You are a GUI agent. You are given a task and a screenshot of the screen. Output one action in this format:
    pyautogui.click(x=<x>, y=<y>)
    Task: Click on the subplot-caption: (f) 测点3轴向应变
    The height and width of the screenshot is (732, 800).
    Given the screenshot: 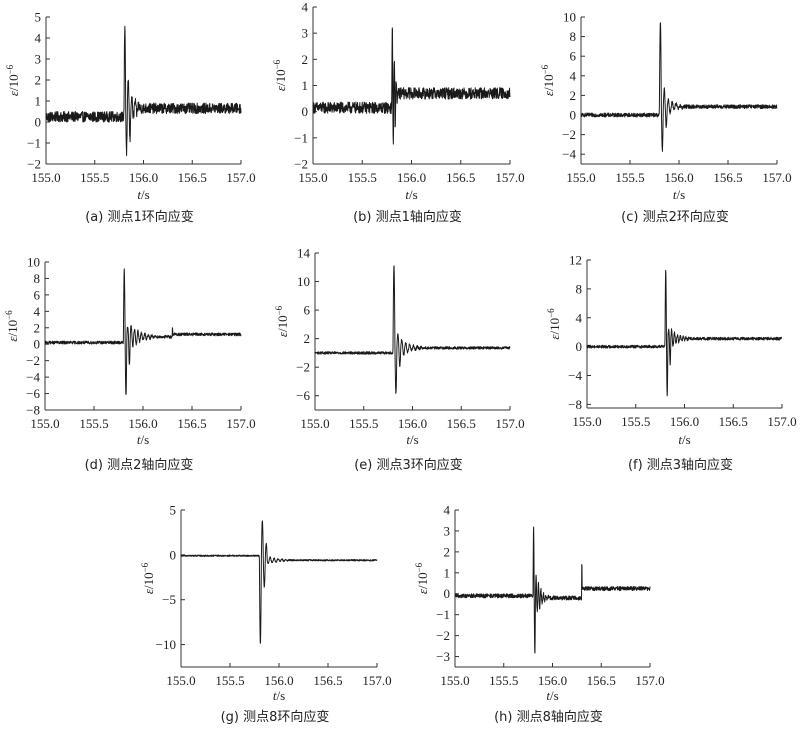 What is the action you would take?
    pyautogui.click(x=680, y=465)
    